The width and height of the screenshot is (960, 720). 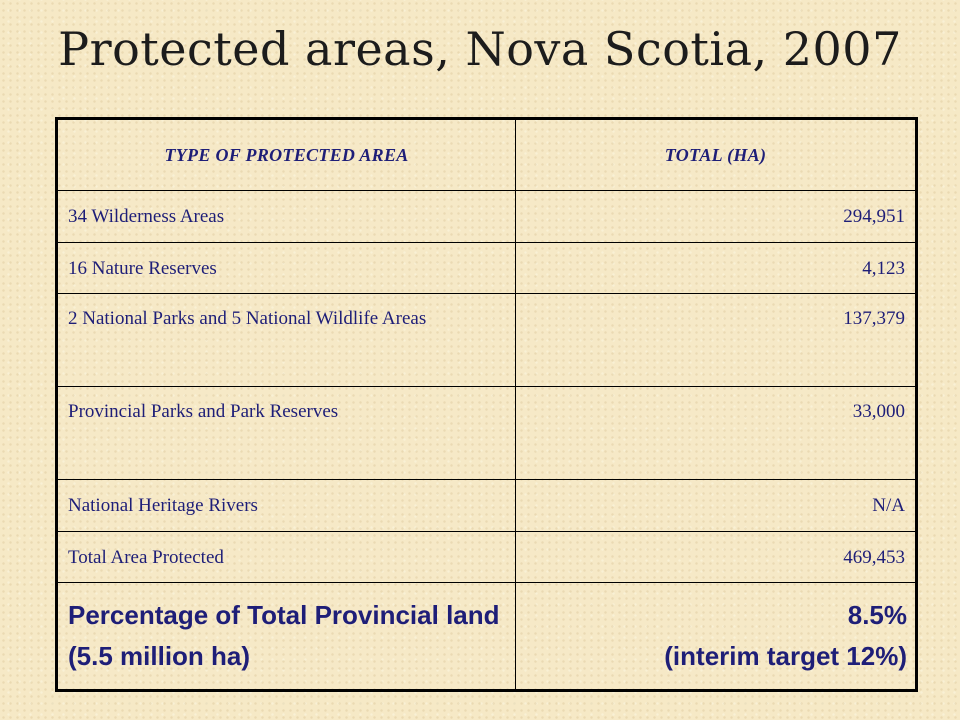 What do you see at coordinates (716, 216) in the screenshot?
I see `cell-total: 294,951` at bounding box center [716, 216].